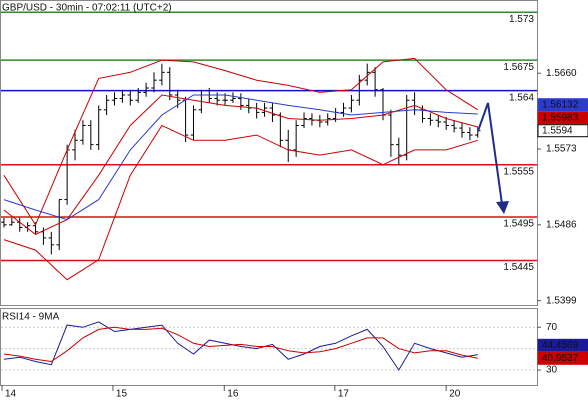 The height and width of the screenshot is (403, 588). What do you see at coordinates (561, 300) in the screenshot?
I see `y-tick-label: 1.5399` at bounding box center [561, 300].